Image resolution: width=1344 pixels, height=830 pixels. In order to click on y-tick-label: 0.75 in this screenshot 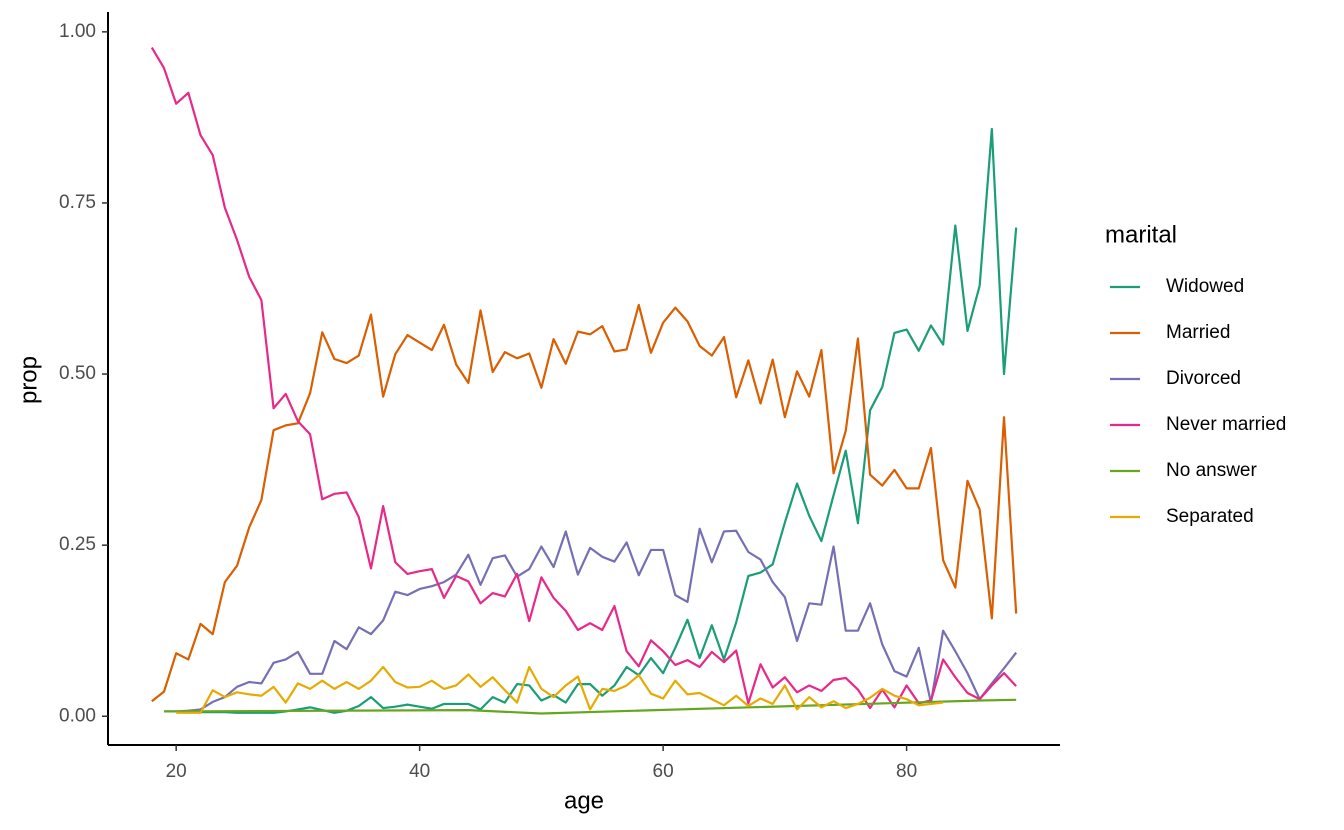, I will do `click(77, 202)`.